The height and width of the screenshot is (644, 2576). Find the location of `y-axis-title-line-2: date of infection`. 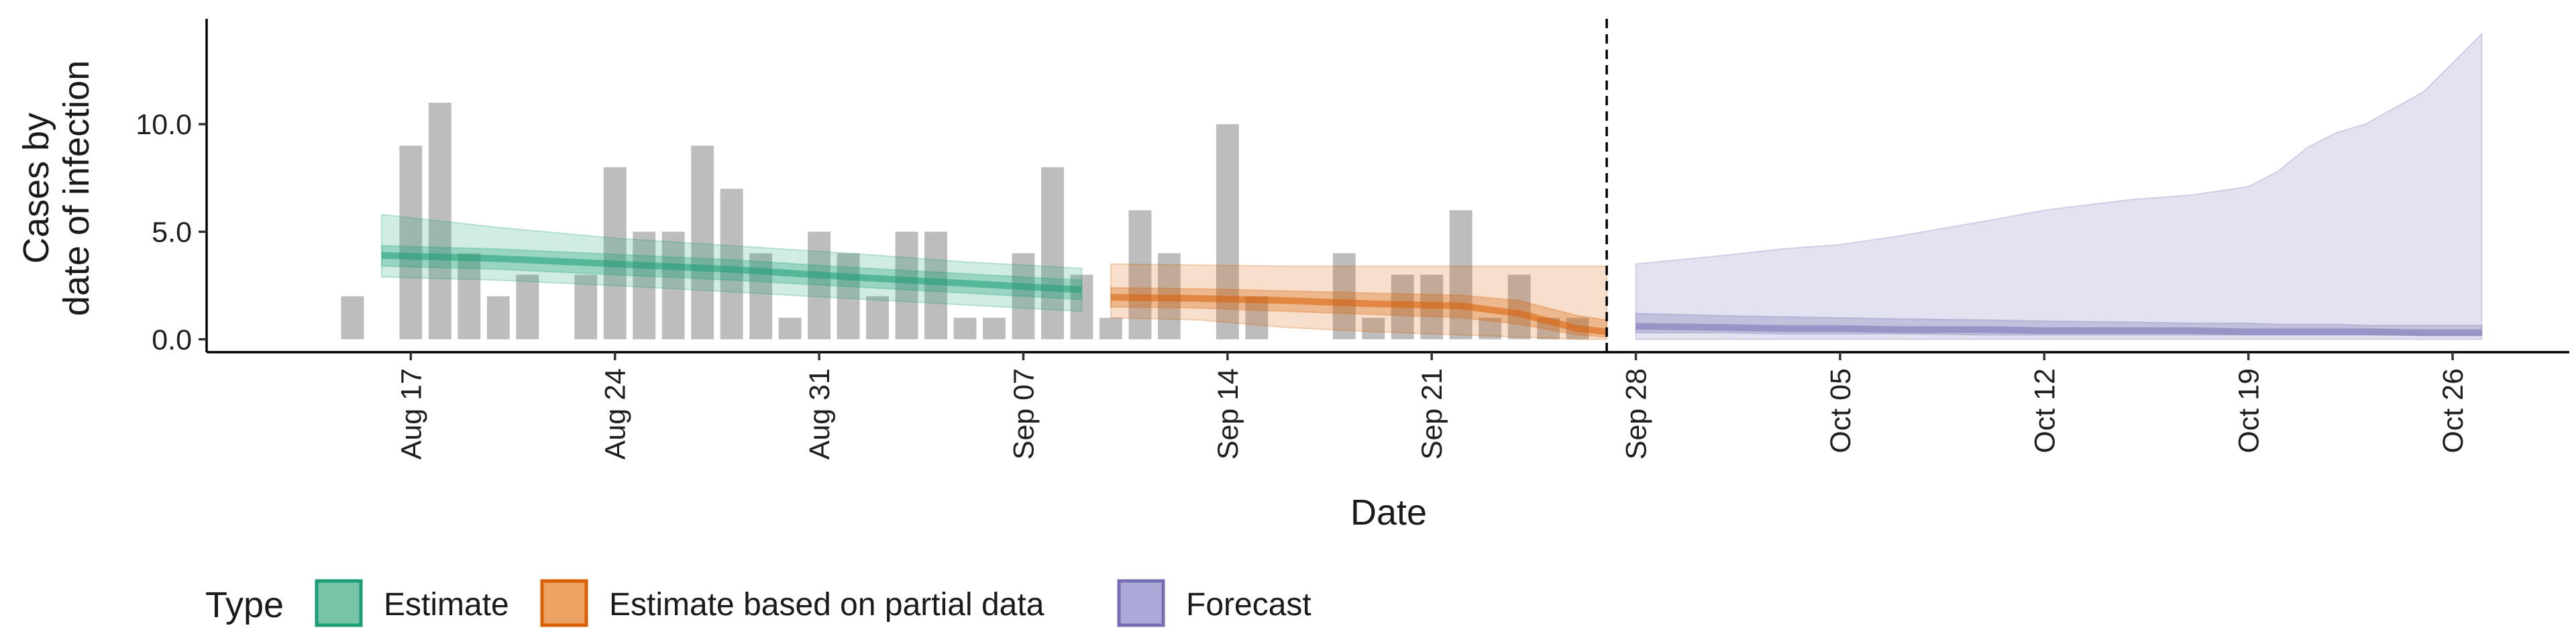

y-axis-title-line-2: date of infection is located at coordinates (76, 188).